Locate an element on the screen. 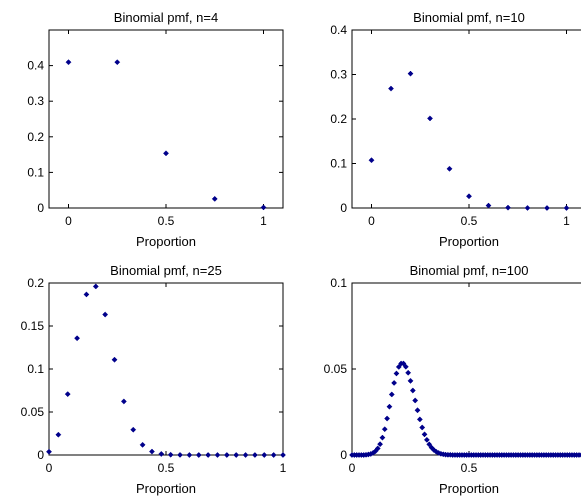 This screenshot has width=581, height=502. chart-title: Binomial pmf, n=25 is located at coordinates (166, 270).